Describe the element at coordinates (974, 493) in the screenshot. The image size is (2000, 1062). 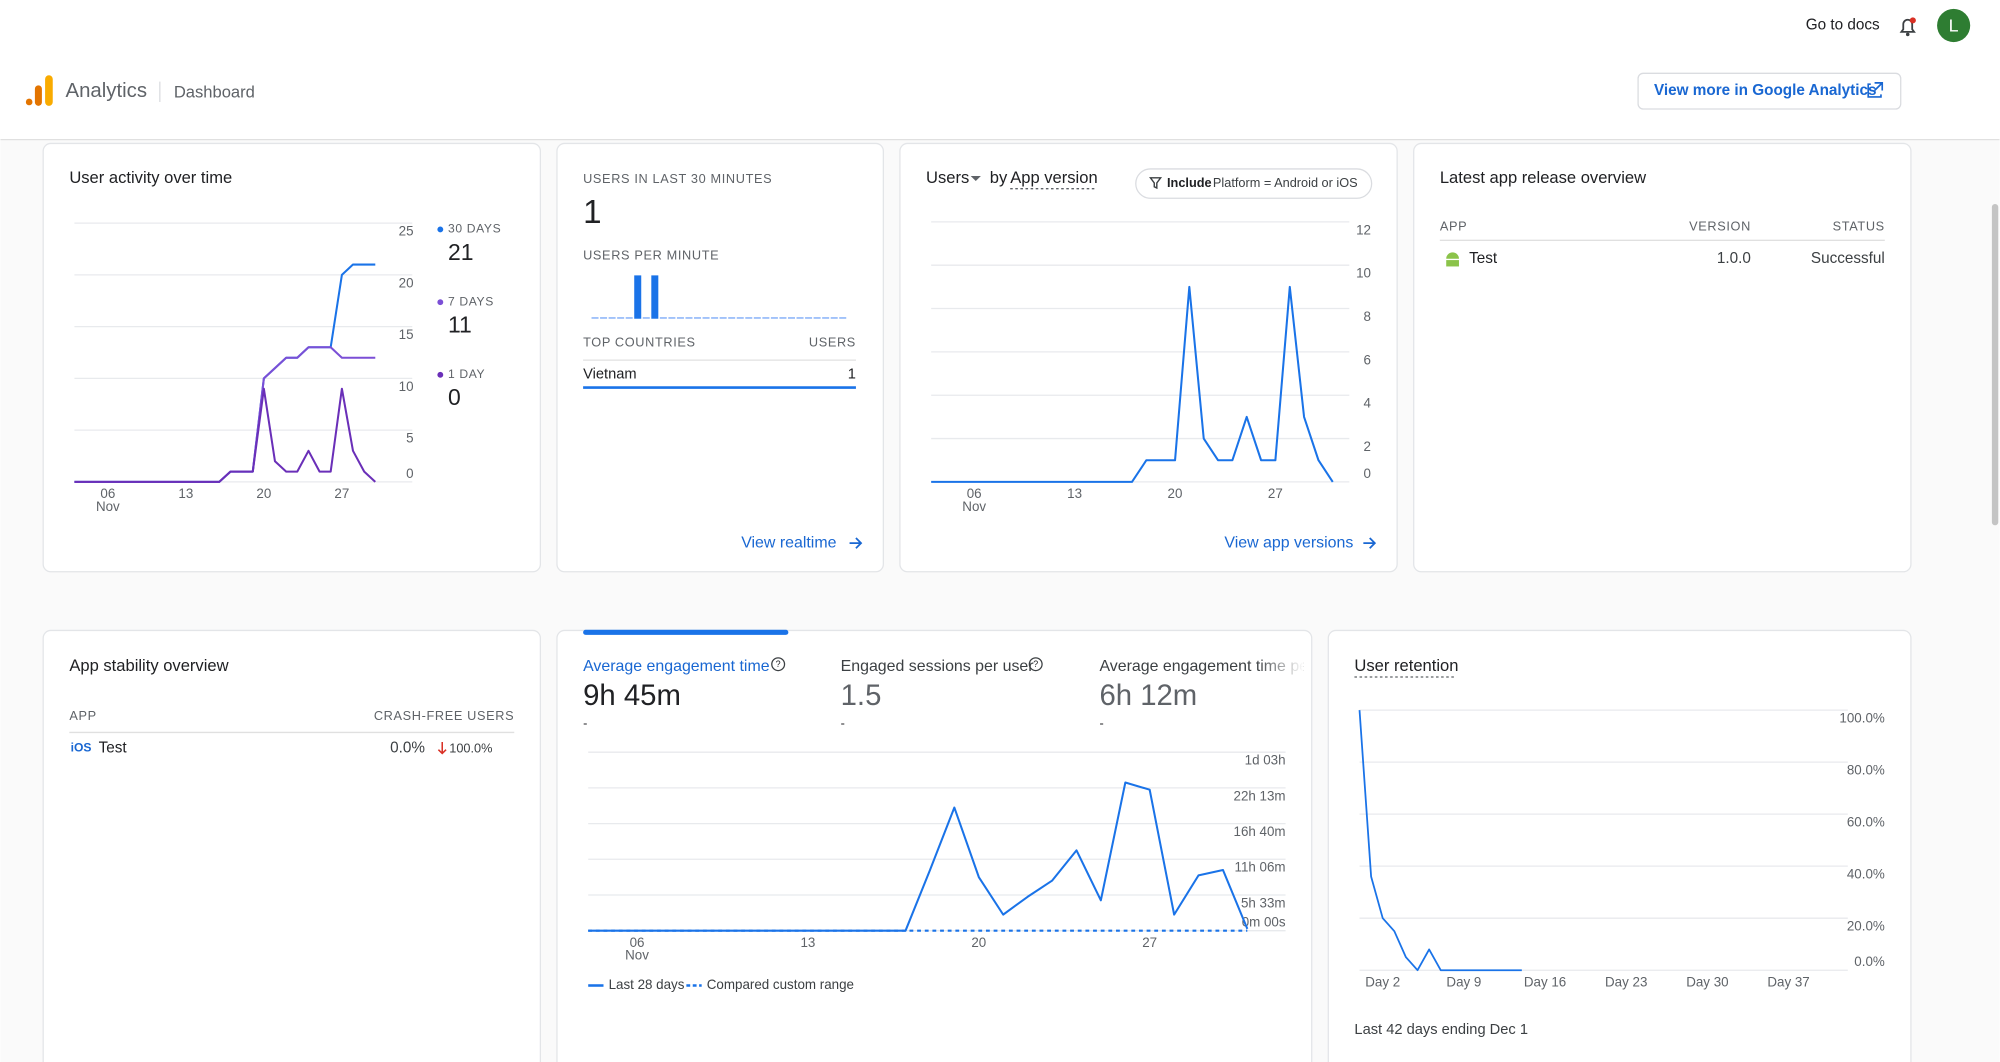
I see `x-tick-label: 06` at that location.